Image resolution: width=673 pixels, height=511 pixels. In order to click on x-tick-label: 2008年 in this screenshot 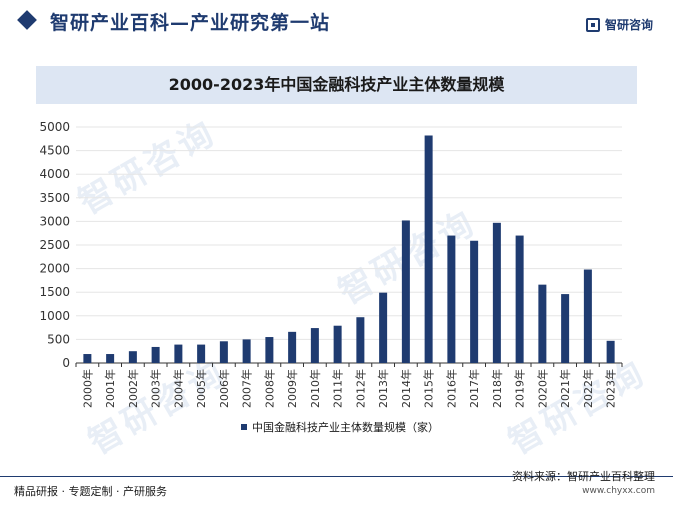, I will do `click(269, 388)`.